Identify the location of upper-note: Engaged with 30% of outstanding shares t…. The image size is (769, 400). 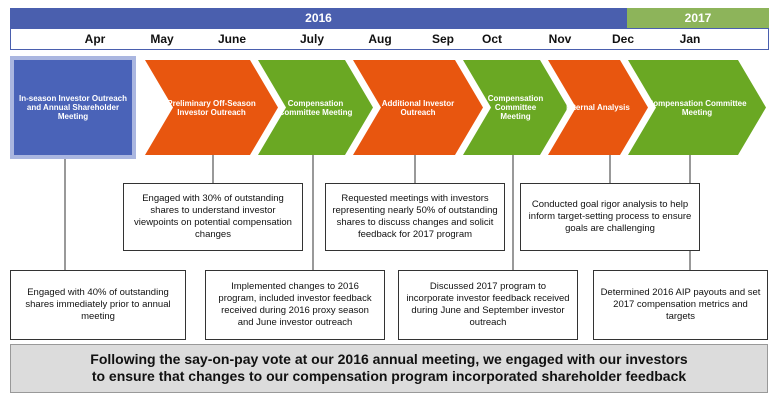
(213, 217).